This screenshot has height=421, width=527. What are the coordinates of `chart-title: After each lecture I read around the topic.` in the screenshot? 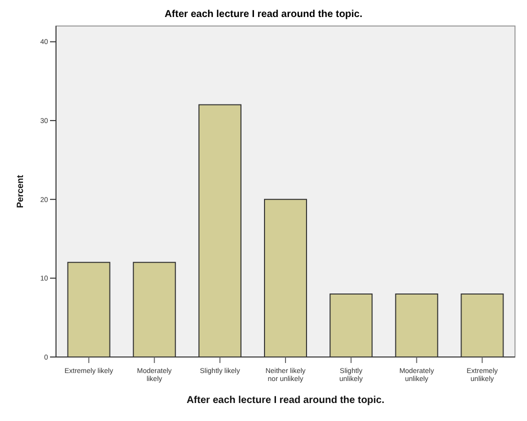 It's located at (264, 15).